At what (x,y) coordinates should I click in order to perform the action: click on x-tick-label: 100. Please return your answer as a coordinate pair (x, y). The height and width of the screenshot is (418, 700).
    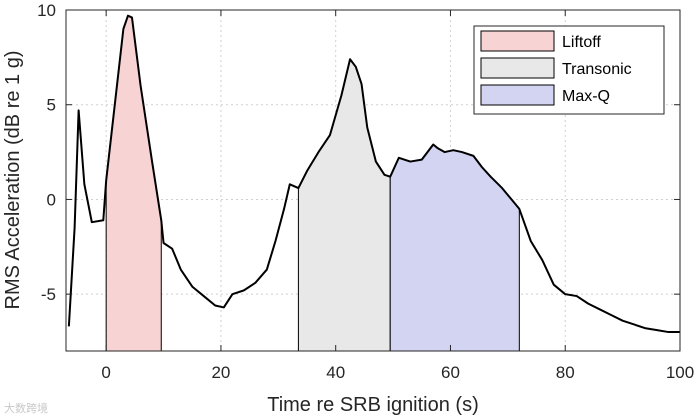
    Looking at the image, I should click on (680, 372).